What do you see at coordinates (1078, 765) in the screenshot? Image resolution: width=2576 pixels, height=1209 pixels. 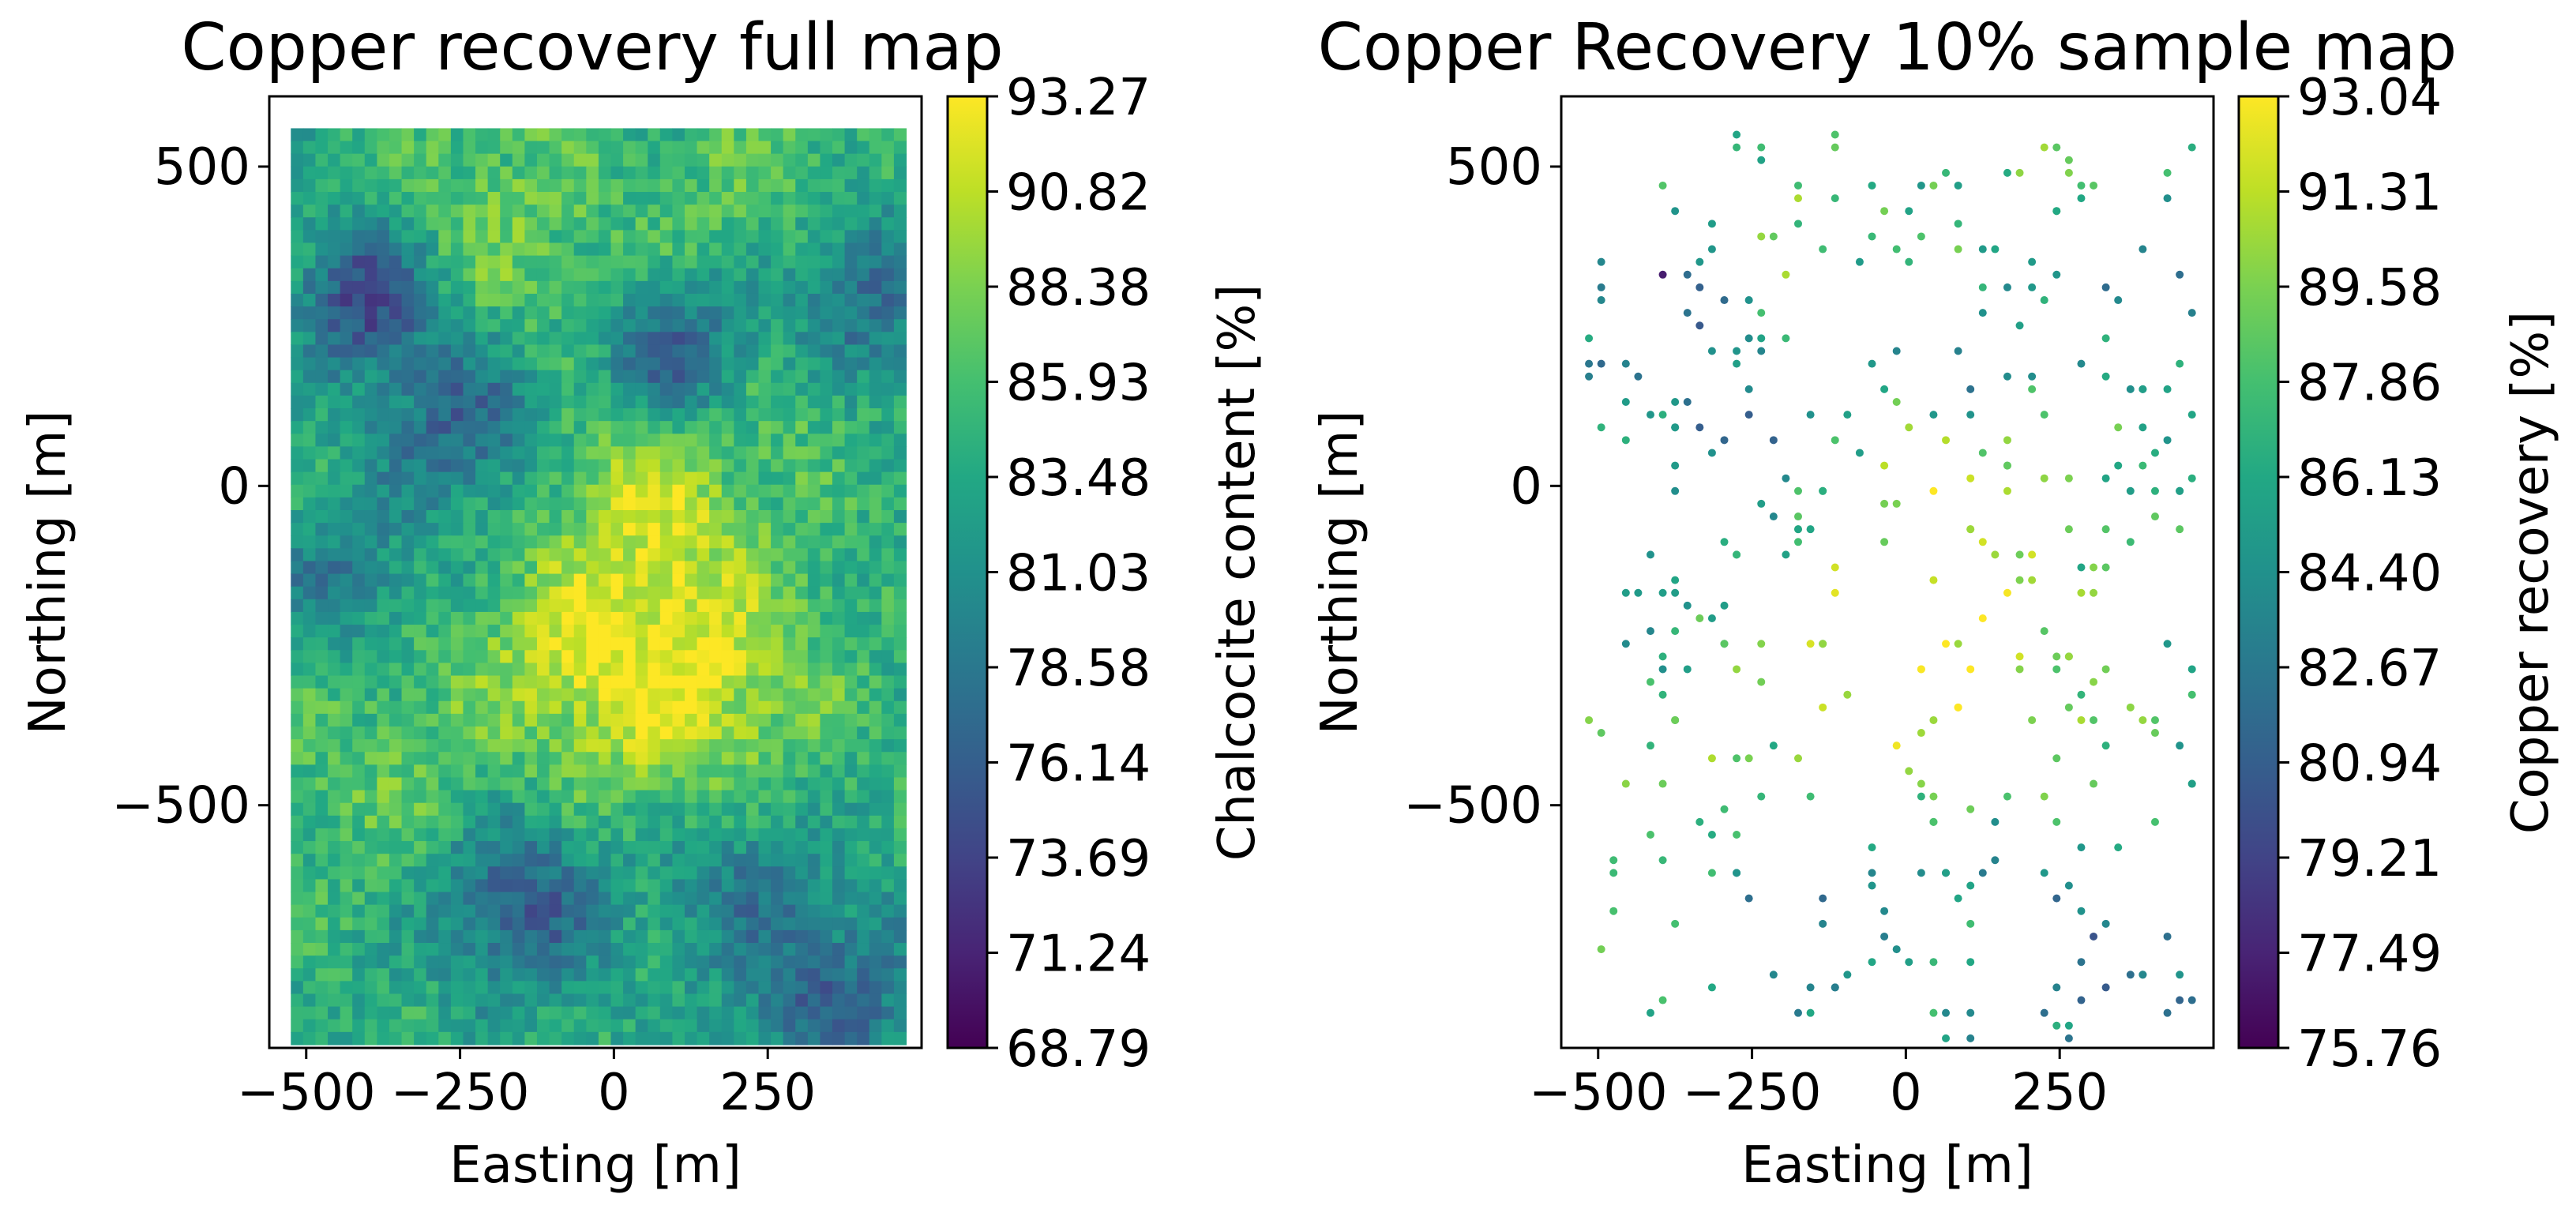 I see `colorbar-tick-label: 76.14` at bounding box center [1078, 765].